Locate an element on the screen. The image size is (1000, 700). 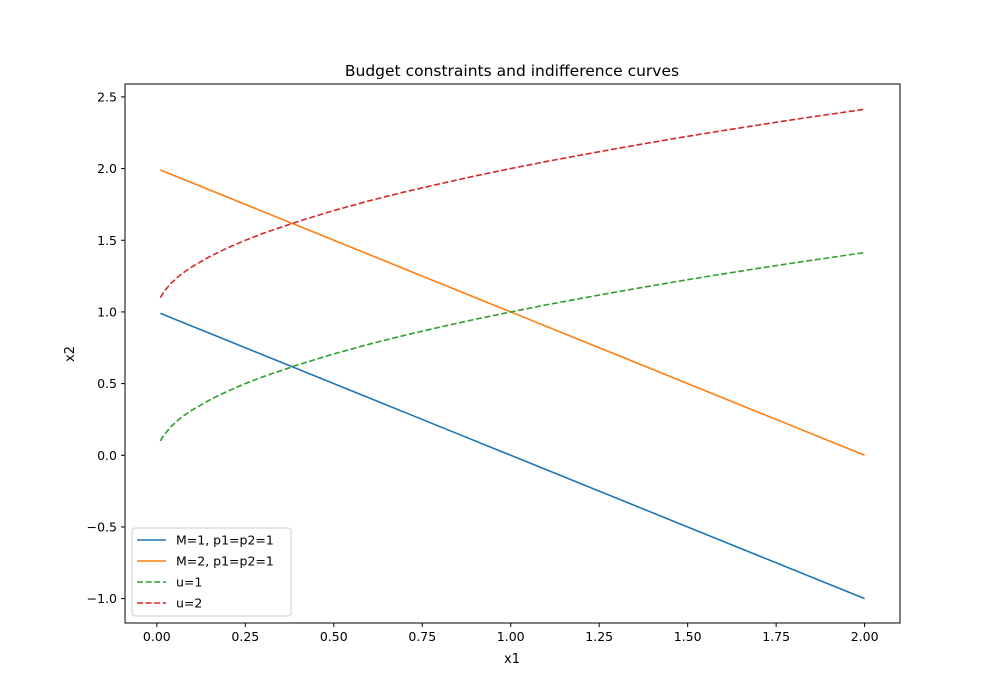
y-axis-label: x2 is located at coordinates (70, 354).